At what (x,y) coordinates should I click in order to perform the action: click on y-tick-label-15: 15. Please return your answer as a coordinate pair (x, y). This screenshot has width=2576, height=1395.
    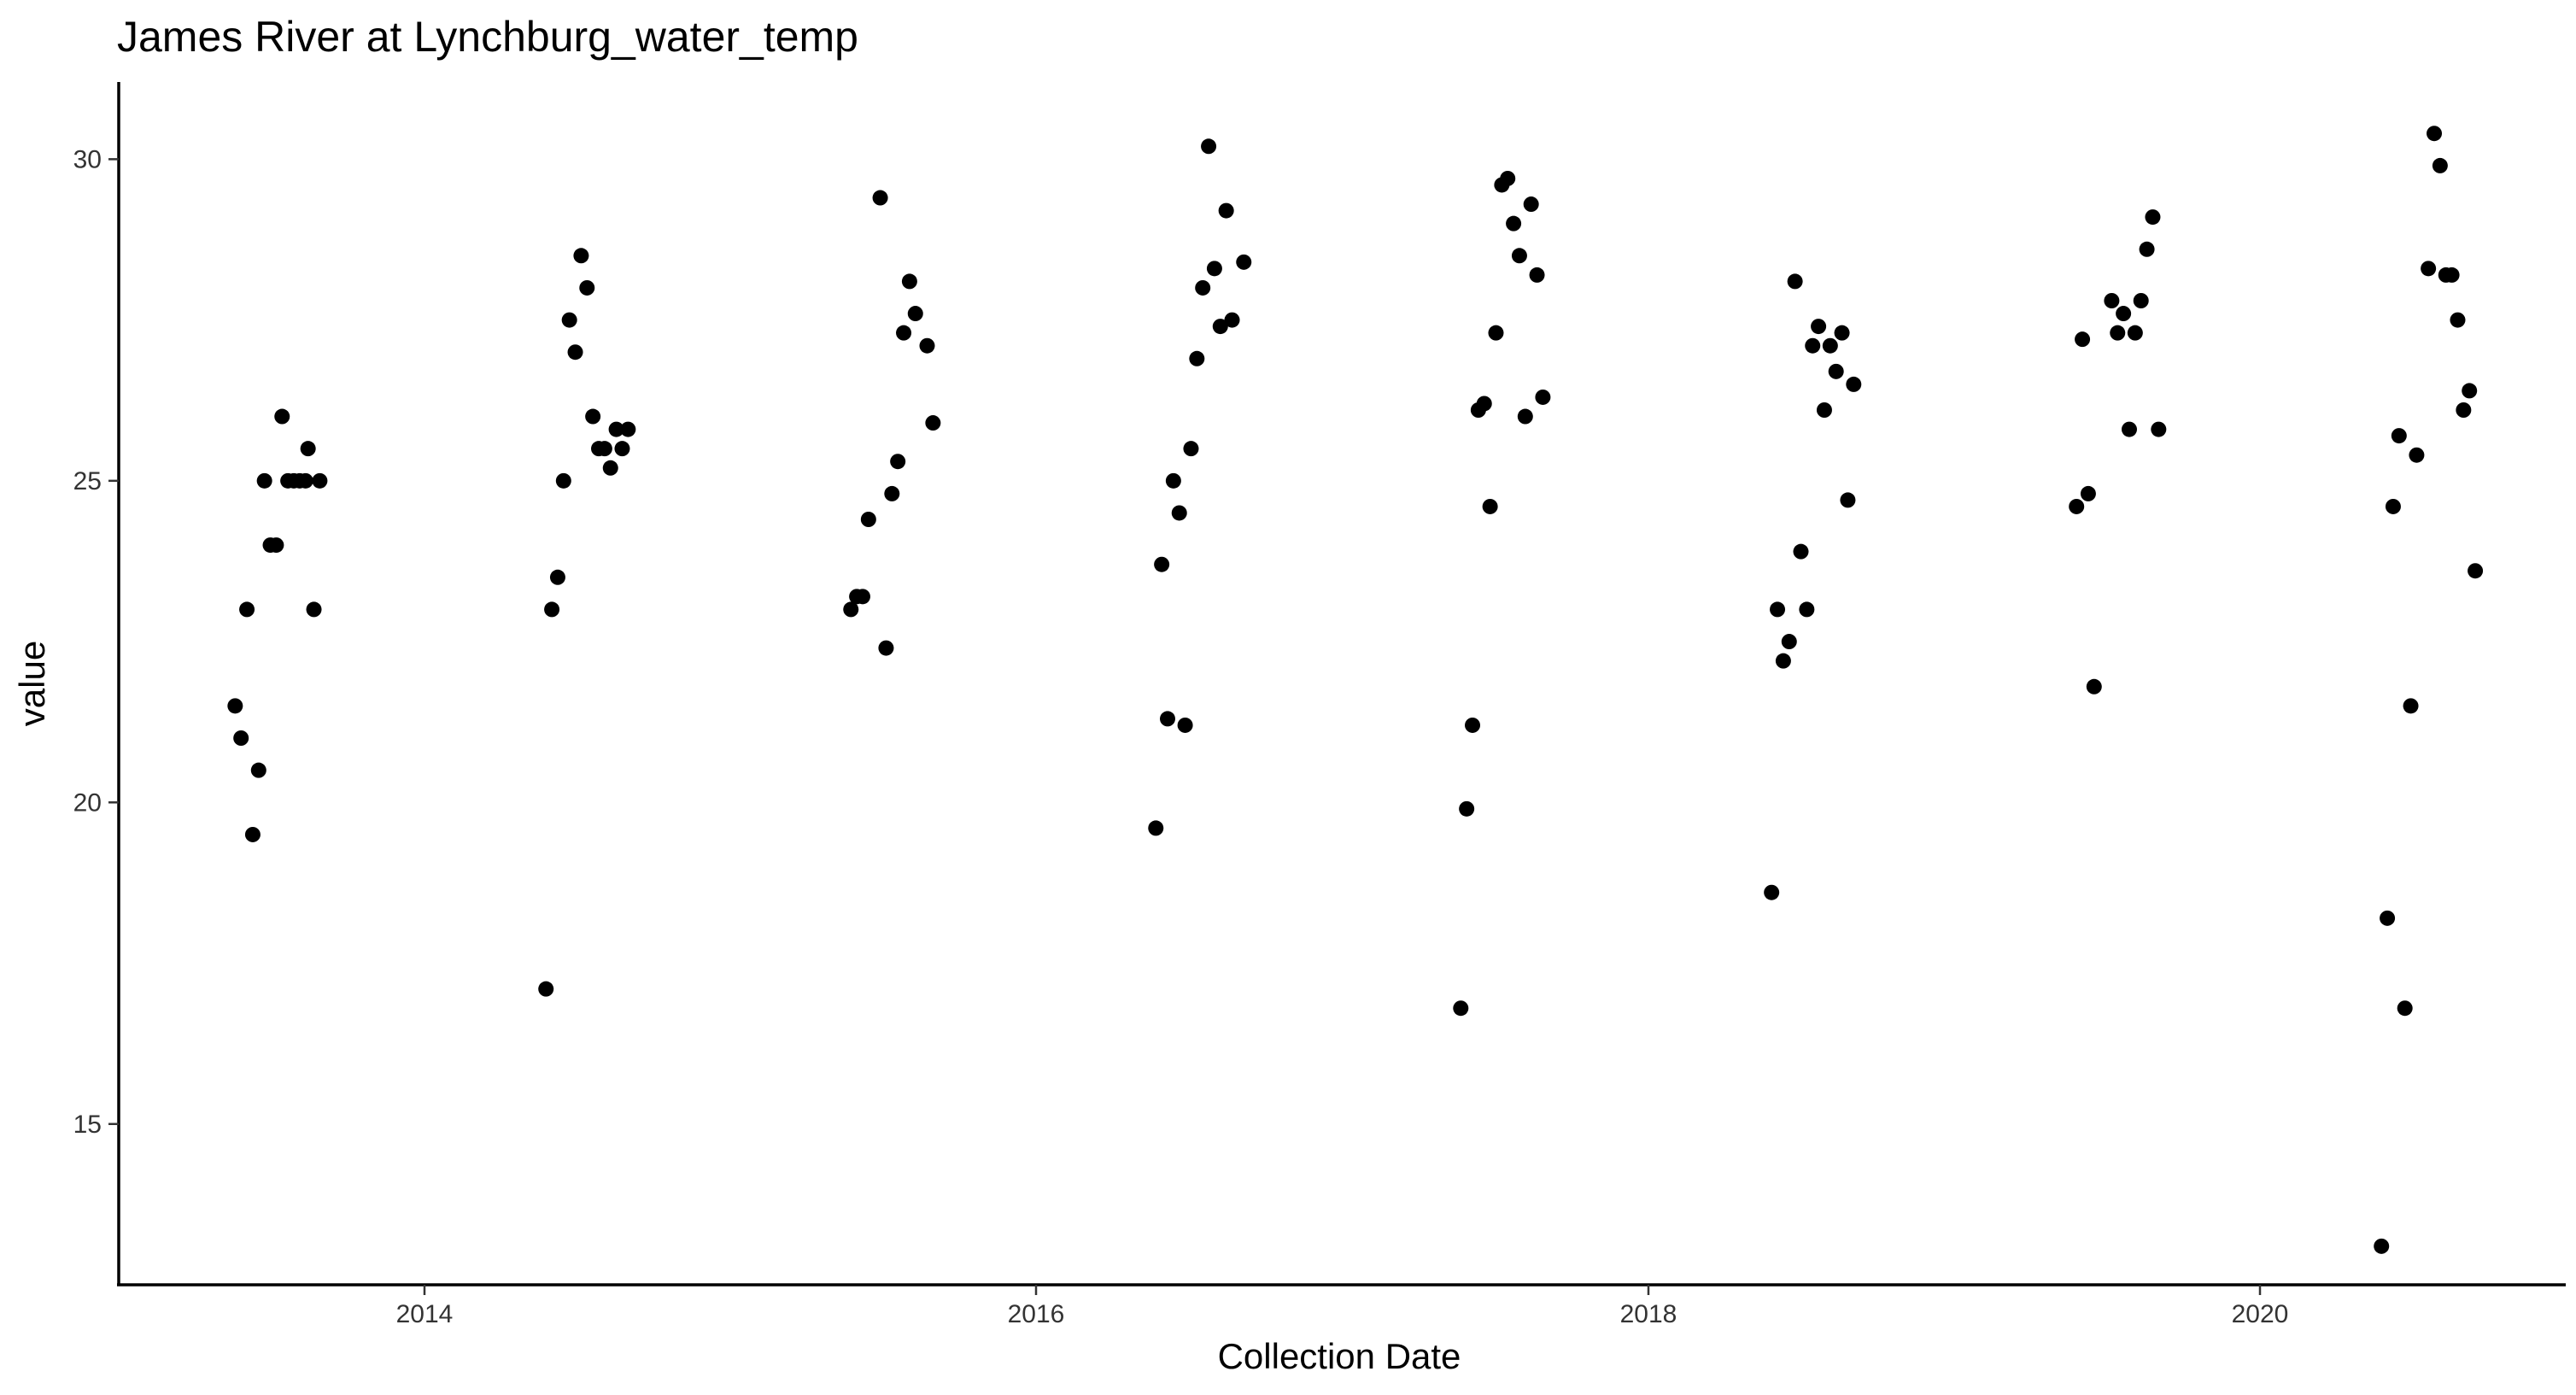
    Looking at the image, I should click on (87, 1125).